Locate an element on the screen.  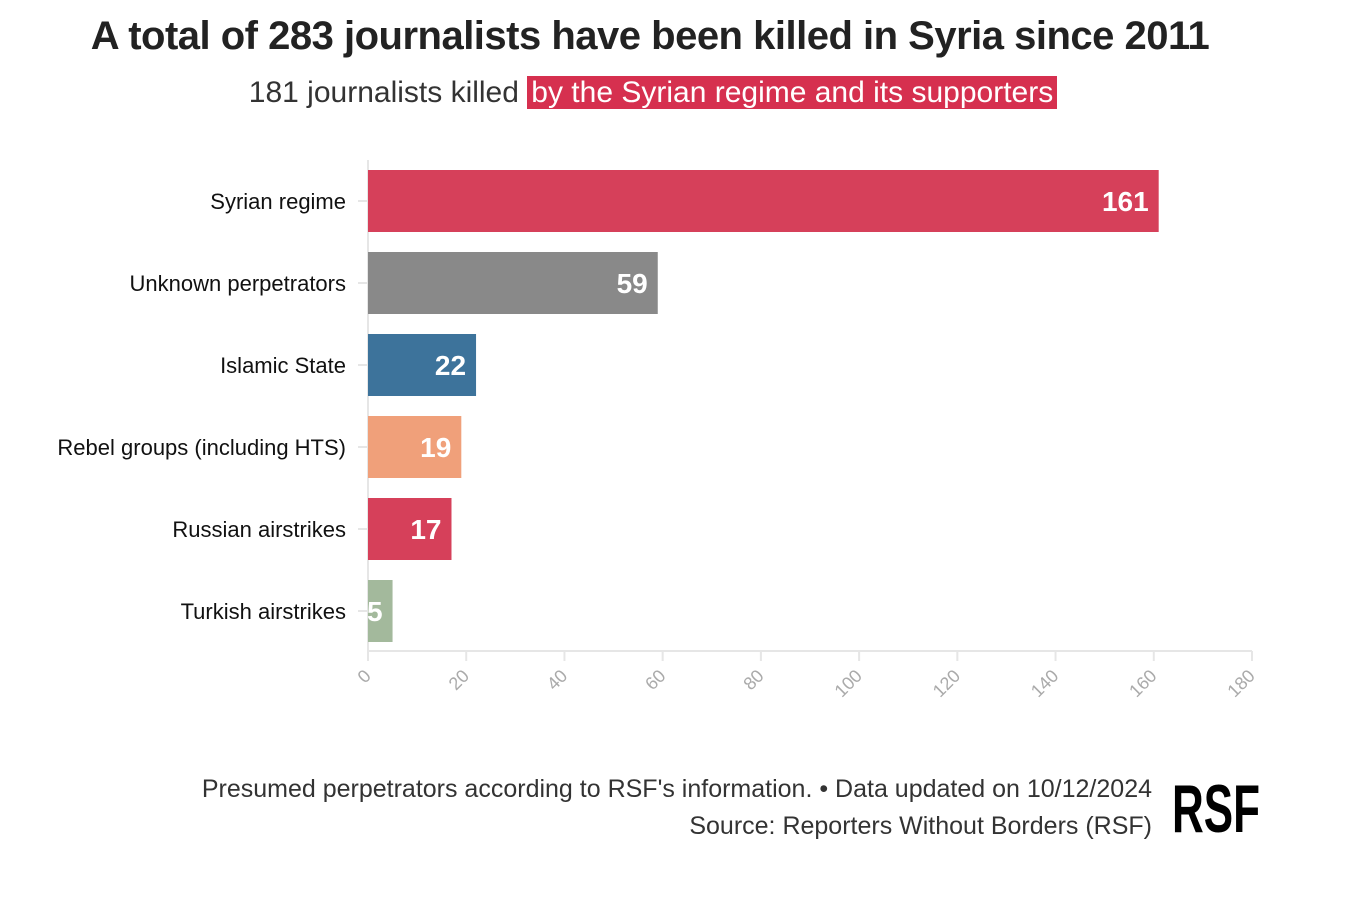
y-tick-label: Syrian regime is located at coordinates (278, 201).